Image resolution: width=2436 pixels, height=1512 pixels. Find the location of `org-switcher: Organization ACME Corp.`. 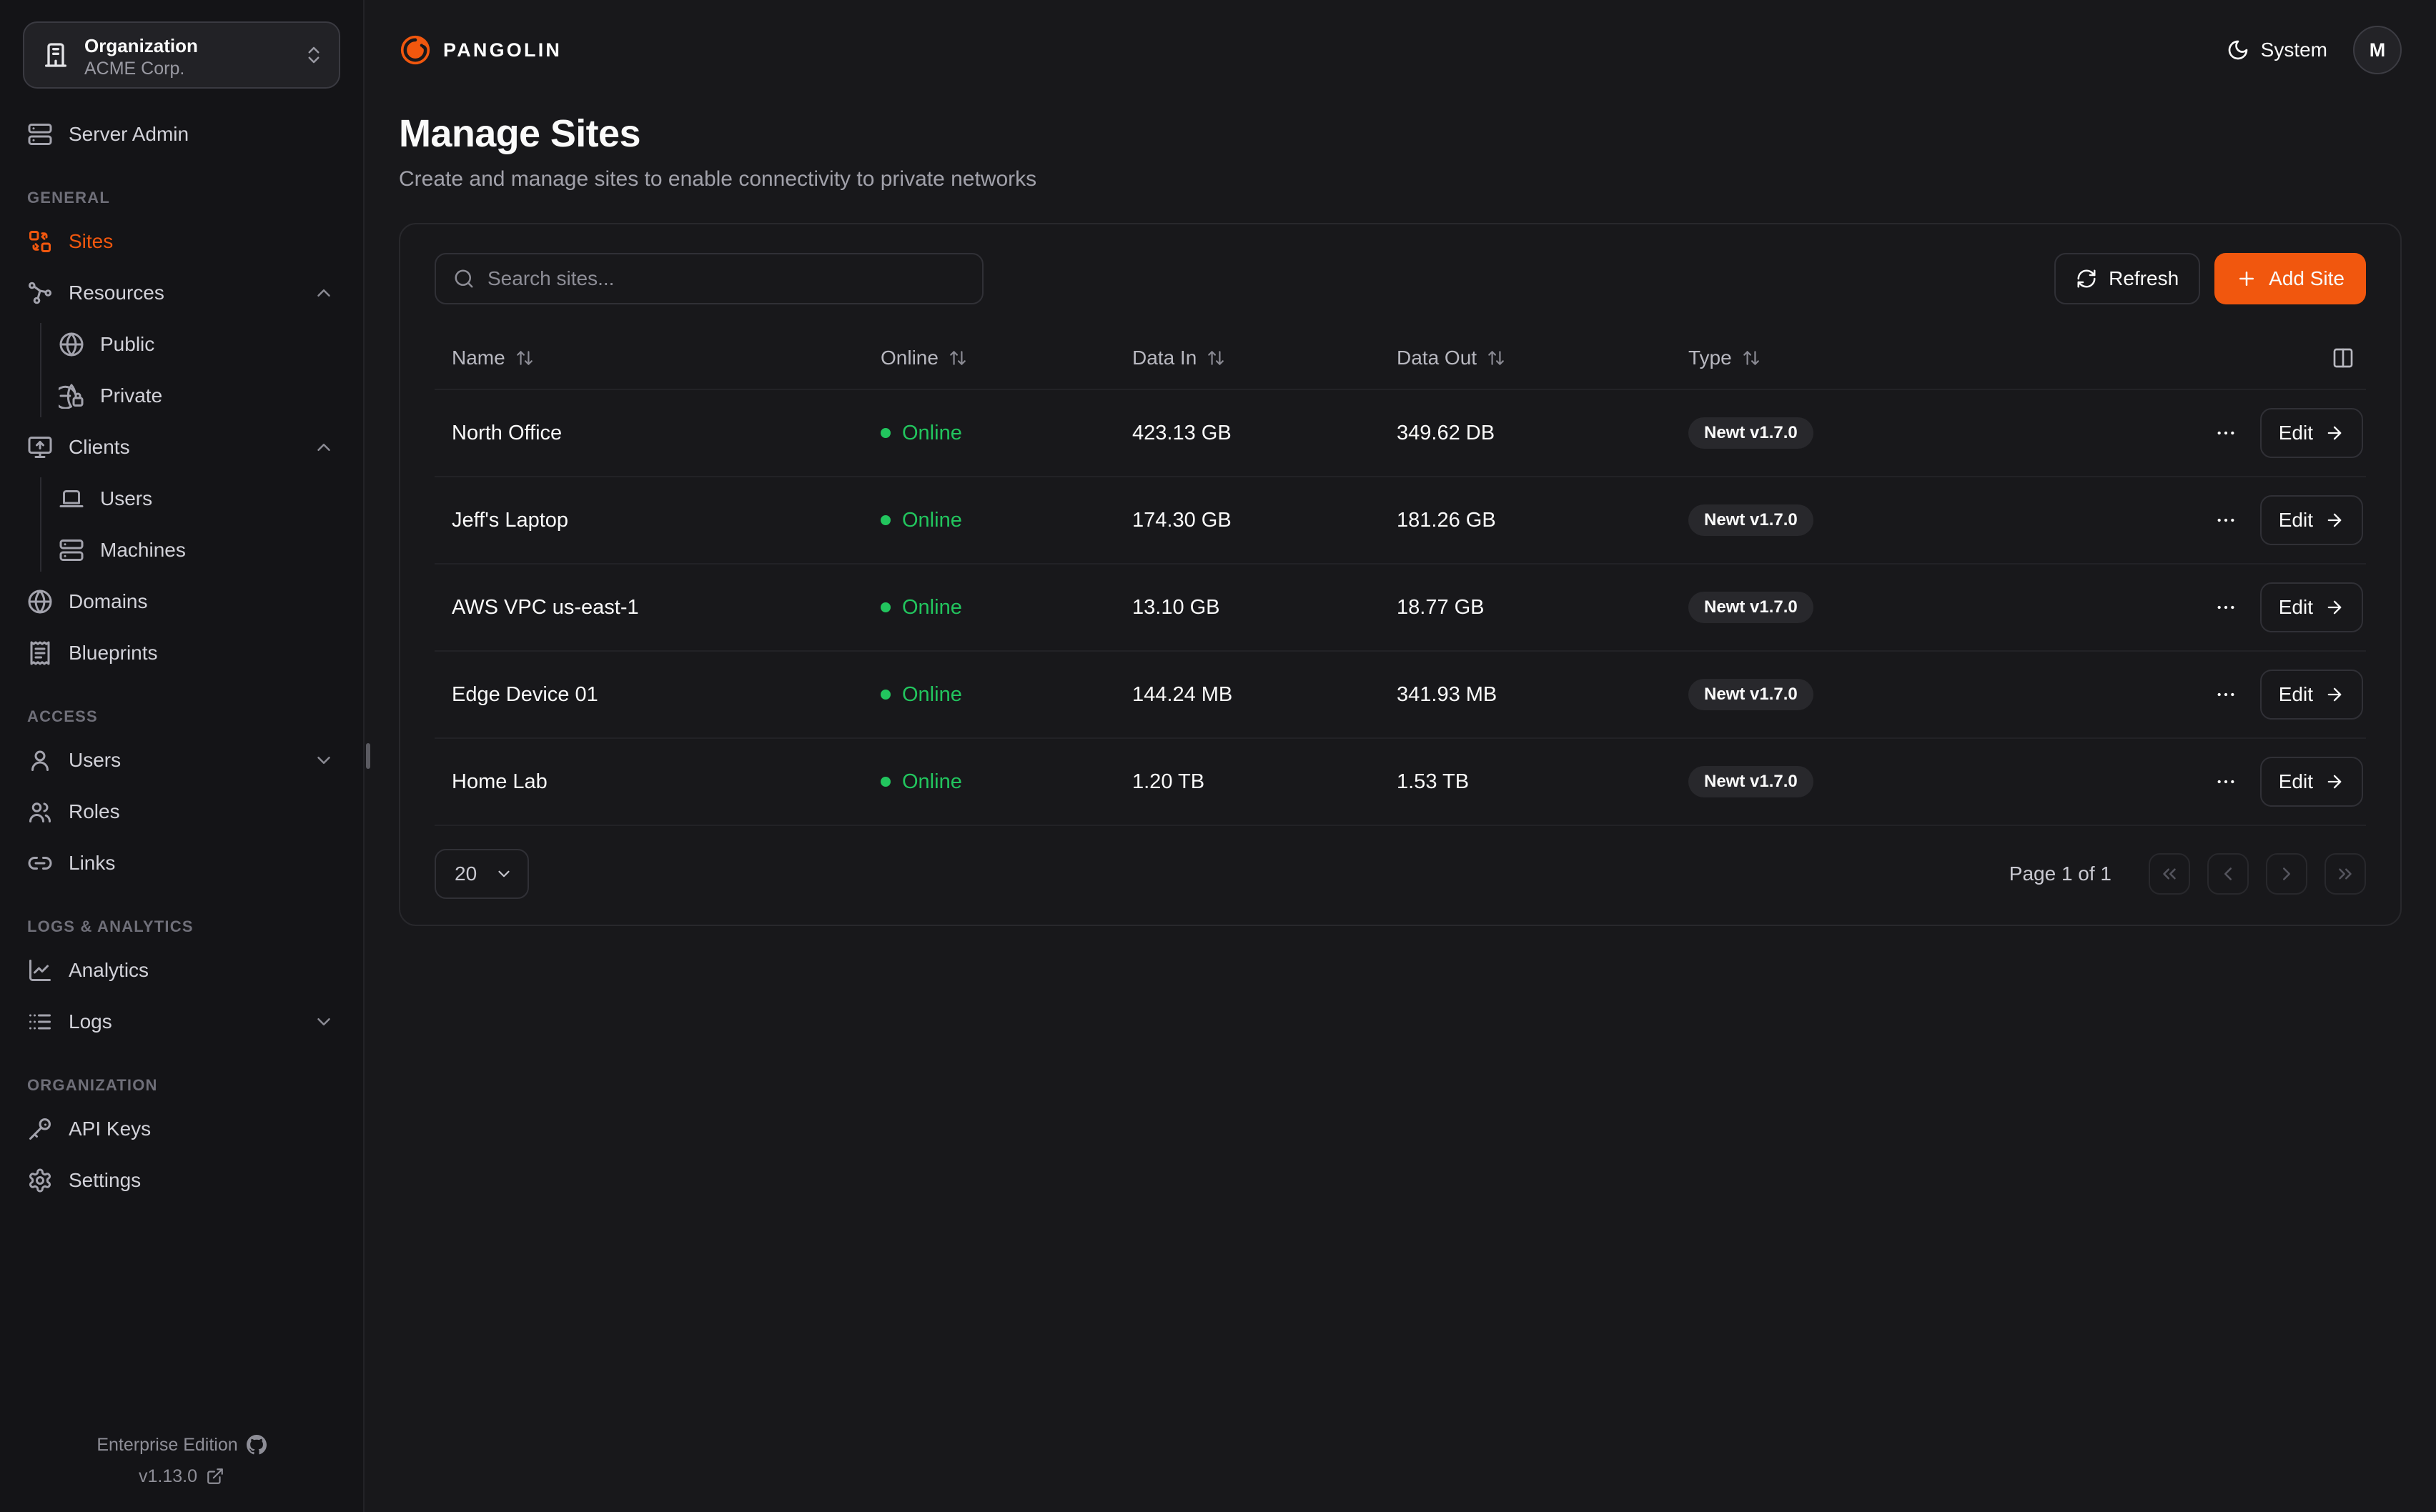

org-switcher: Organization ACME Corp. is located at coordinates (181, 55).